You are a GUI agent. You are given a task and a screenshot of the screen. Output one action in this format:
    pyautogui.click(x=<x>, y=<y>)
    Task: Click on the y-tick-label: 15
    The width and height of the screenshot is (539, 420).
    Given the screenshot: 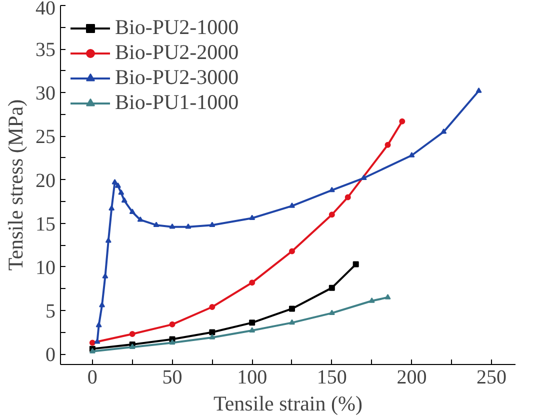 What is the action you would take?
    pyautogui.click(x=46, y=224)
    